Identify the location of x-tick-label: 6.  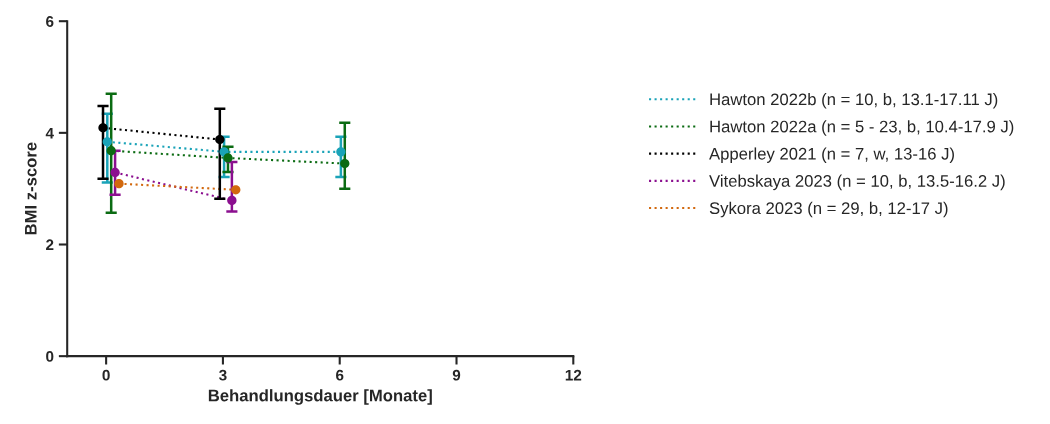
(340, 375).